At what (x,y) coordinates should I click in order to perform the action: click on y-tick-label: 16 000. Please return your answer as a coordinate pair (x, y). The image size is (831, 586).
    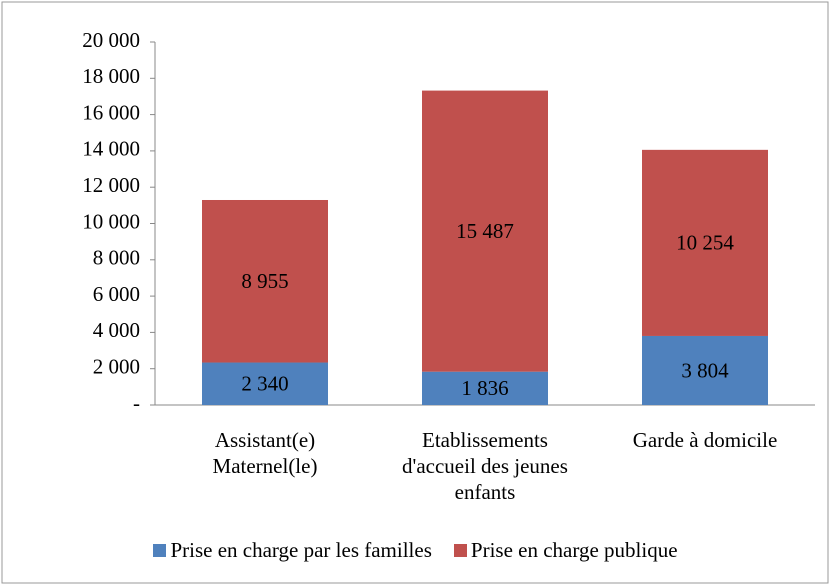
    Looking at the image, I should click on (111, 112).